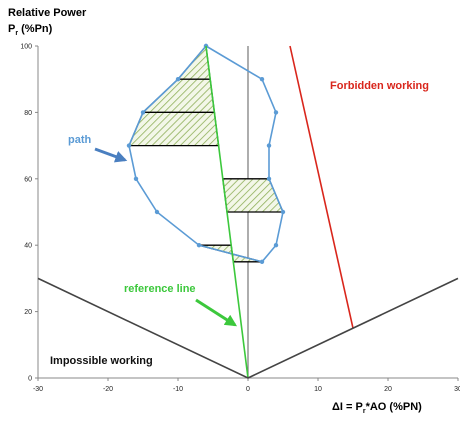  I want to click on y-tick-label: 80, so click(28, 113).